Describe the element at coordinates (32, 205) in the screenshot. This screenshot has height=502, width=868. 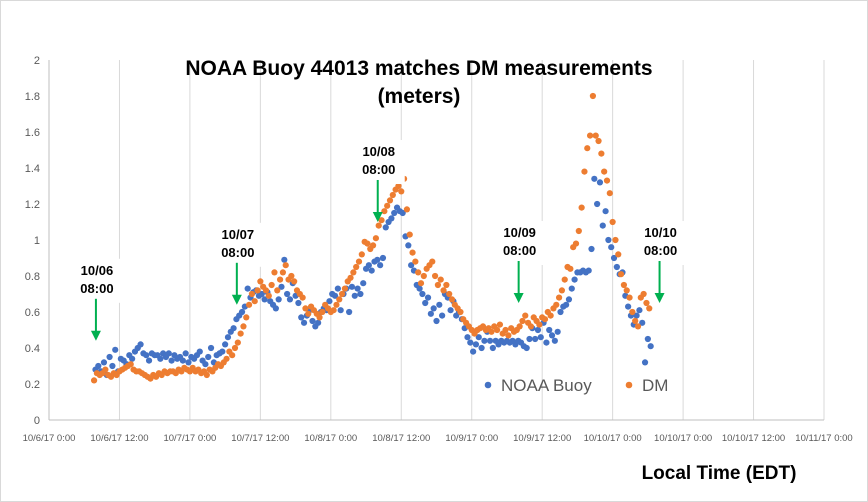
I see `y-tick-label: 1.2` at that location.